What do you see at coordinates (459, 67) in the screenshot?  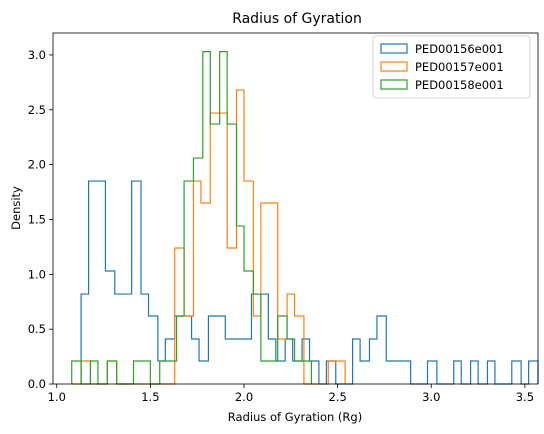 I see `legend-label: PED00157e001` at bounding box center [459, 67].